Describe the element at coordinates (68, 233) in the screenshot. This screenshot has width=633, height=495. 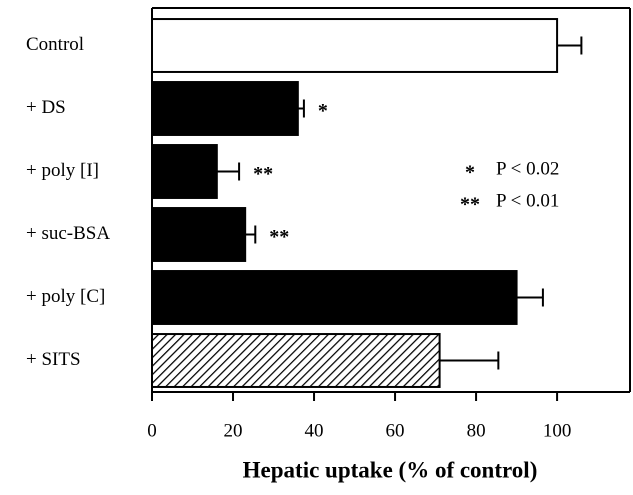
I see `y-tick-label: + suc-BSA` at that location.